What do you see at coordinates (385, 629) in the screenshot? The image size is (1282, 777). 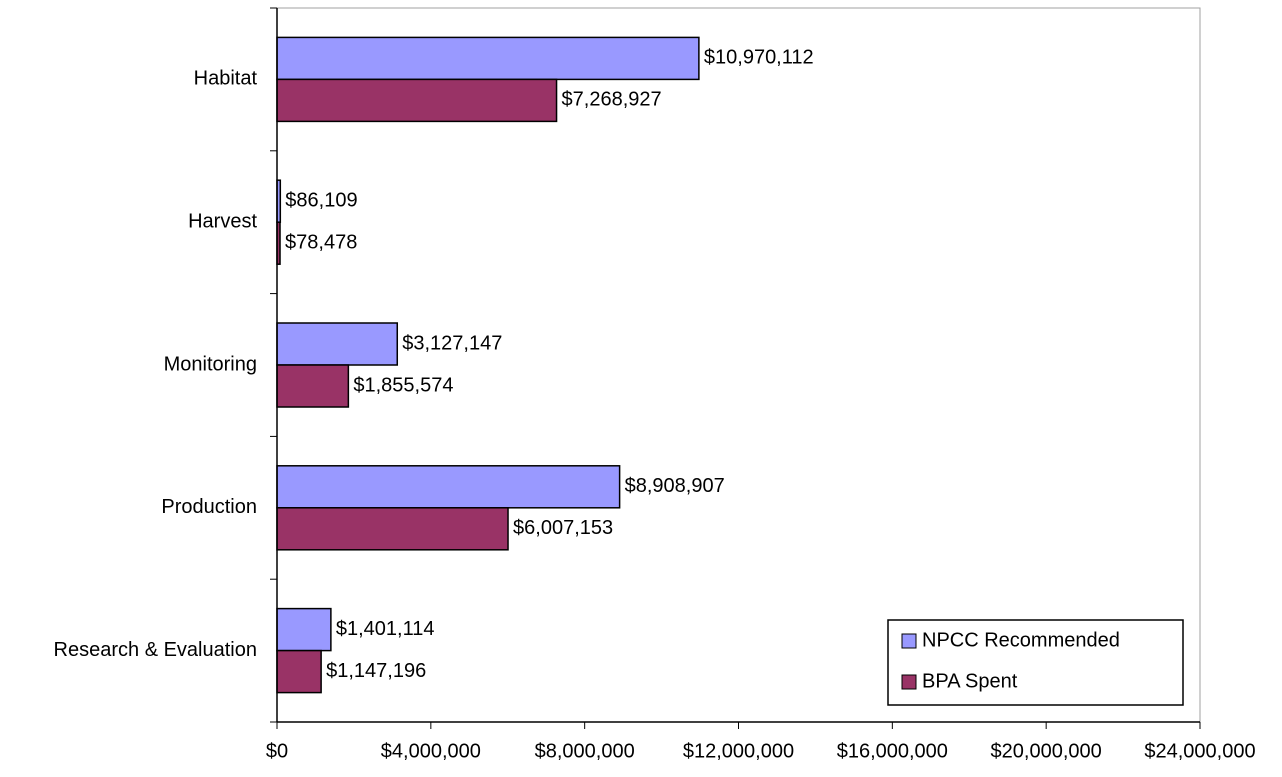 I see `value-label: $1,401,114` at bounding box center [385, 629].